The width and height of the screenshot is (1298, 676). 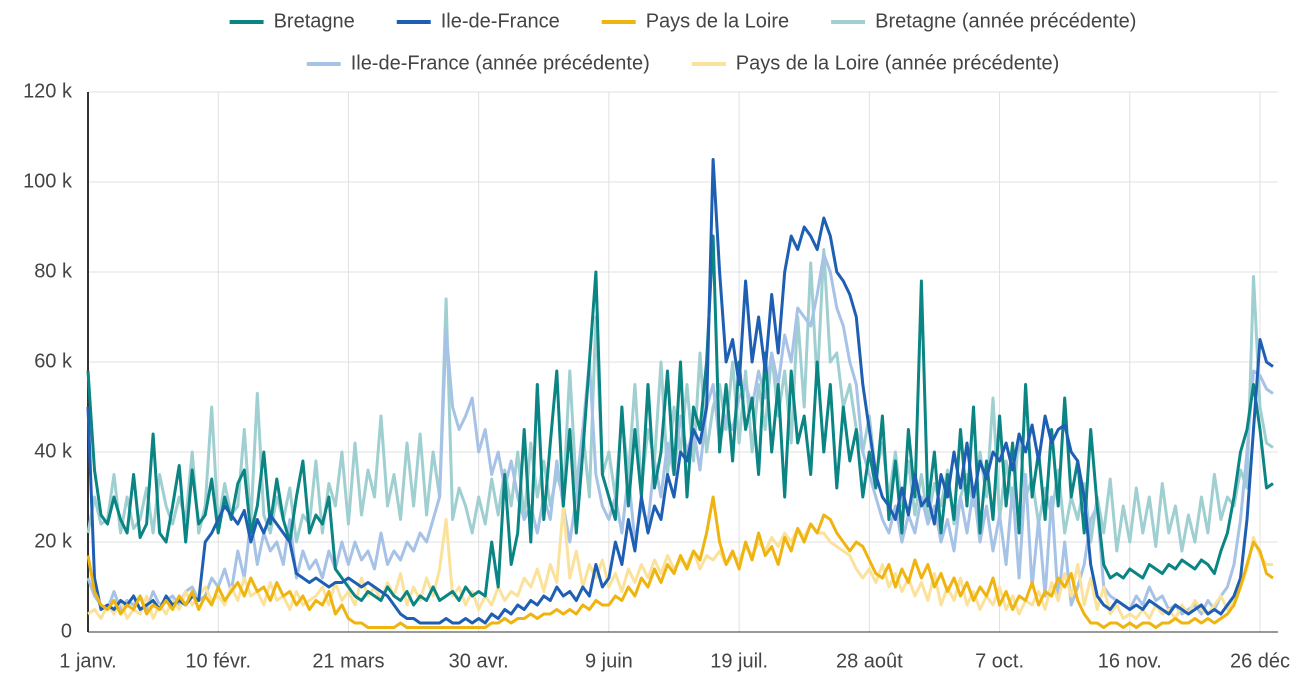 What do you see at coordinates (53, 361) in the screenshot?
I see `y-tick-label: 60 k` at bounding box center [53, 361].